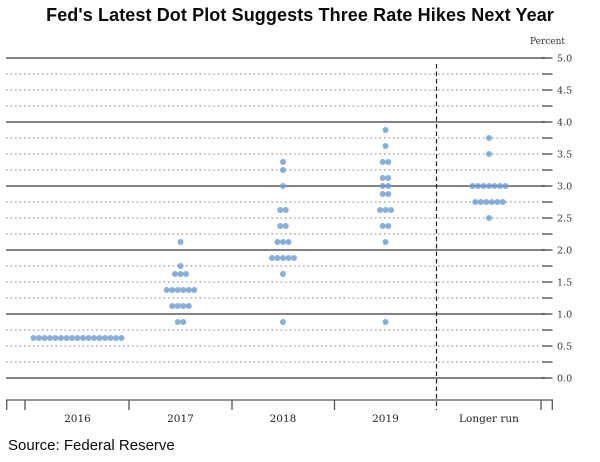  What do you see at coordinates (564, 378) in the screenshot?
I see `y-axis-tick-label: 0.0` at bounding box center [564, 378].